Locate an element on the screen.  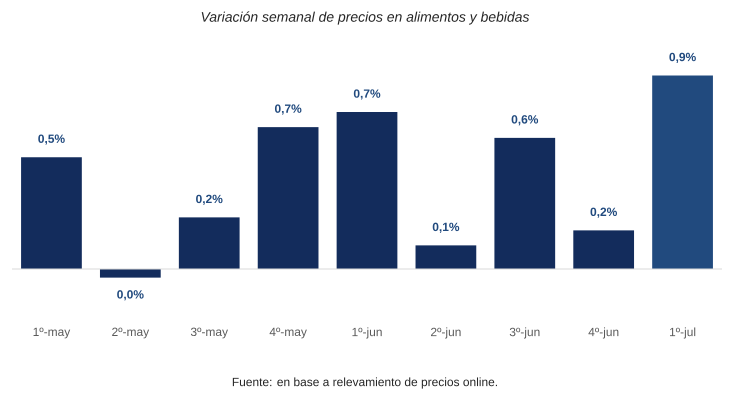
x-tick-label: 2º-may is located at coordinates (131, 333).